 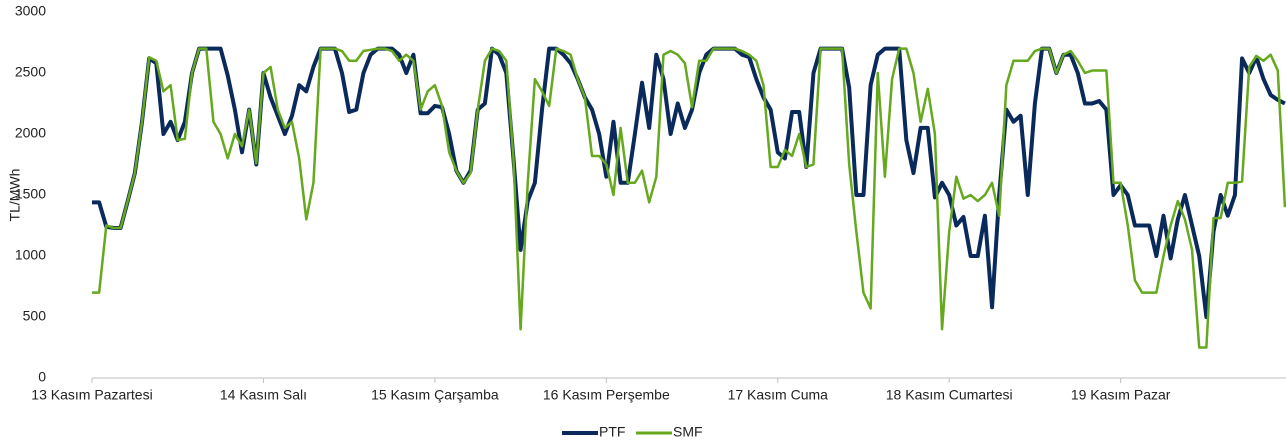 I want to click on y-tick-label: 3000, so click(x=30, y=11).